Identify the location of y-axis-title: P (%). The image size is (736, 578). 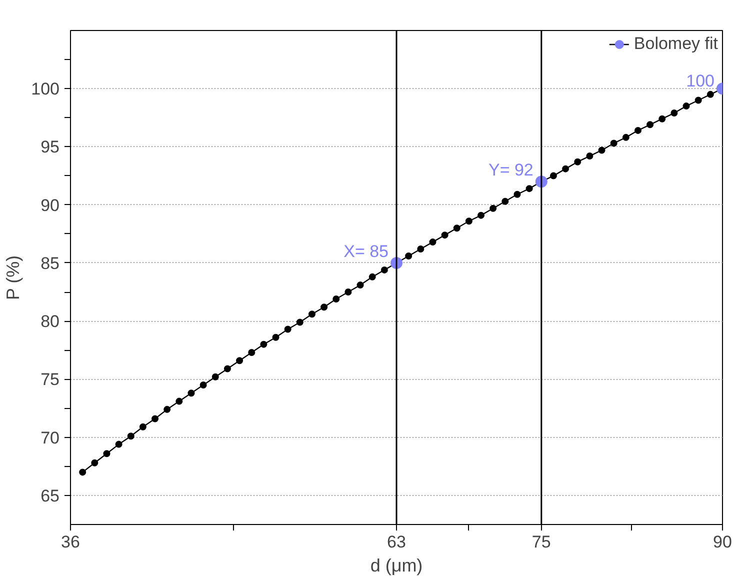
(13, 277).